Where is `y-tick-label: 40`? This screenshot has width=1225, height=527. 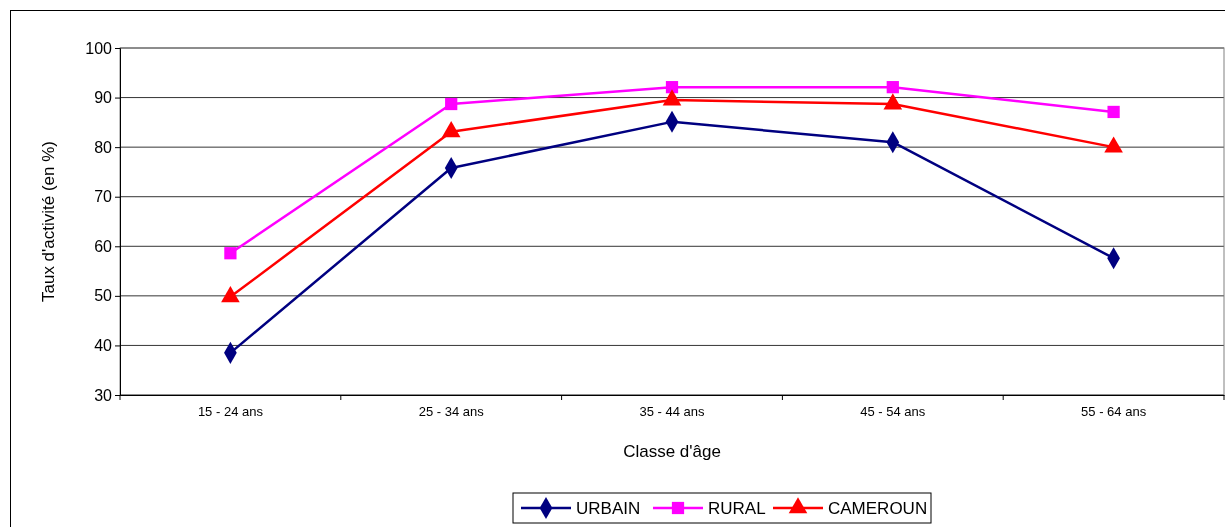
y-tick-label: 40 is located at coordinates (103, 346).